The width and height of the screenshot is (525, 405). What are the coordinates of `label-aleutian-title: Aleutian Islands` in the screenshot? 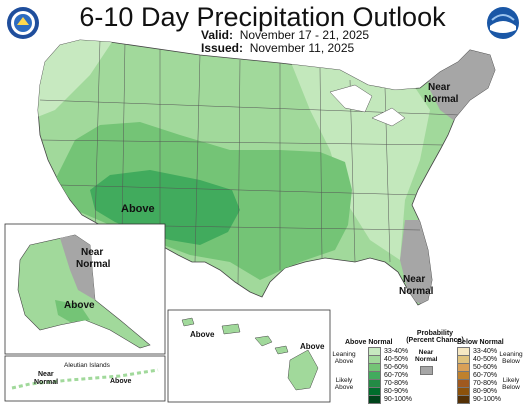 It's located at (87, 365).